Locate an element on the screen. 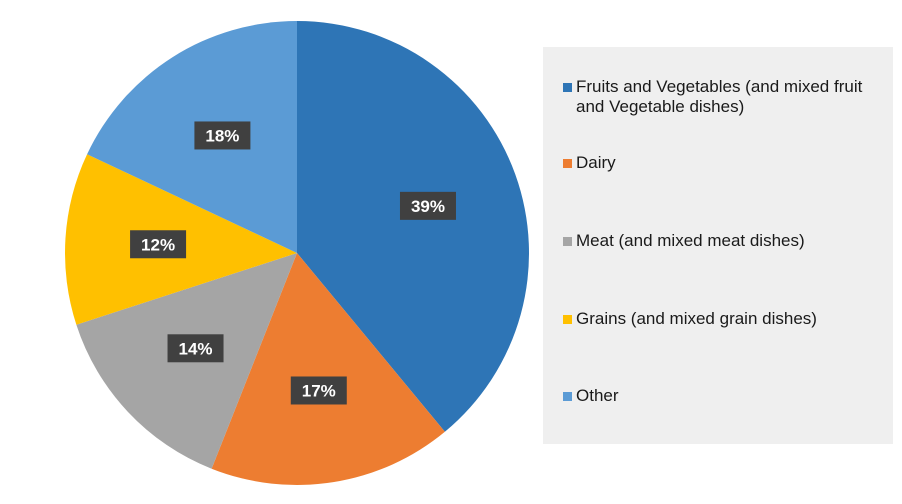  legend-swatch-meat is located at coordinates (567, 241).